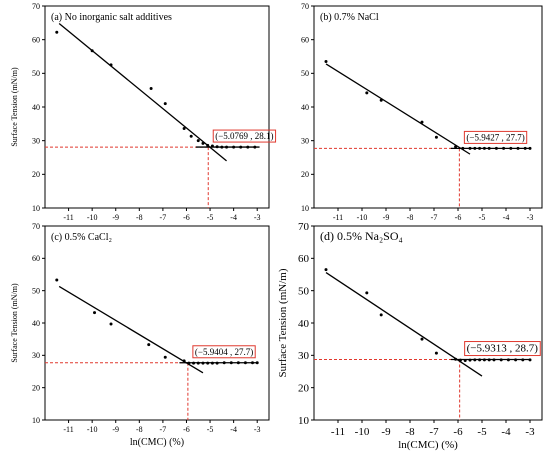  Describe the element at coordinates (349, 17) in the screenshot. I see `panel-title: (b) 0.7% NaCl` at that location.